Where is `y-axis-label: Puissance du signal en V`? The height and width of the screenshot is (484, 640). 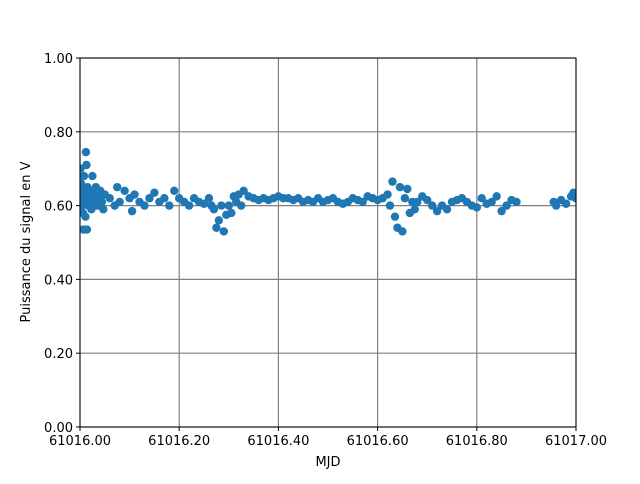 y-axis-label: Puissance du signal en V is located at coordinates (26, 241).